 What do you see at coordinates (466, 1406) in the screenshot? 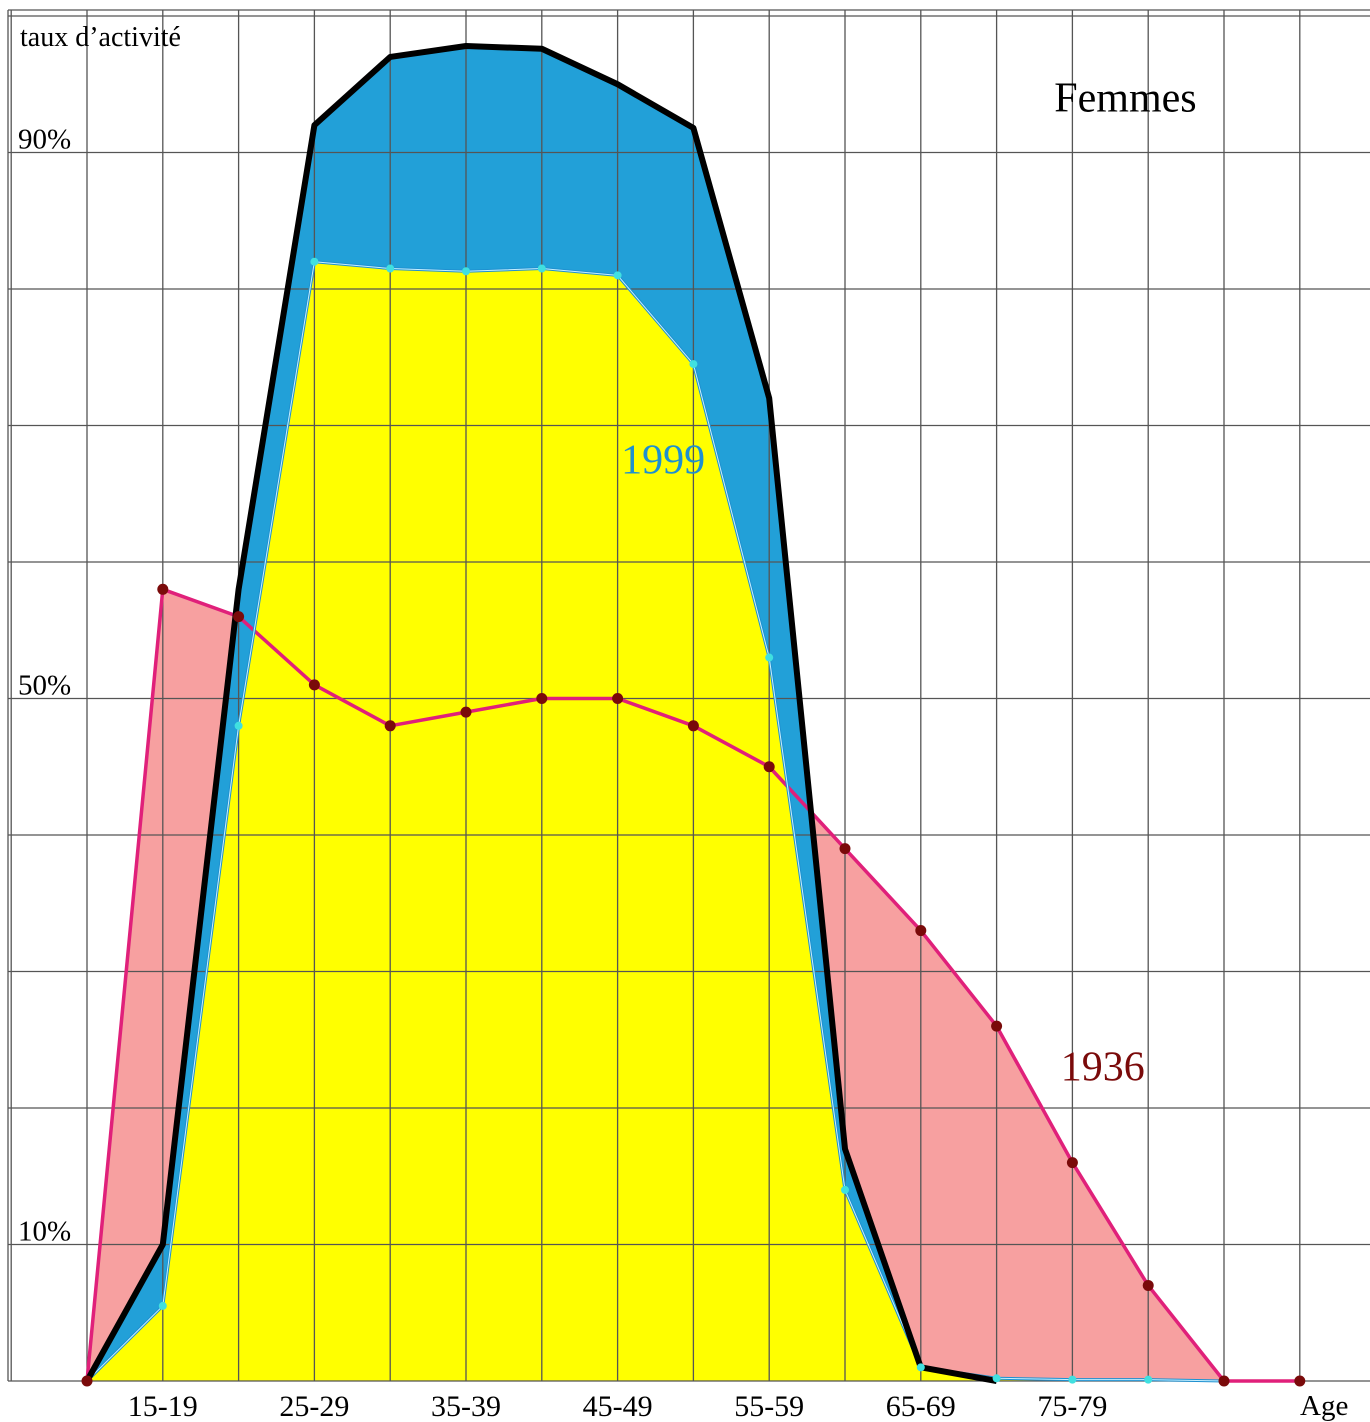
I see `x-tick-label: 35-39` at bounding box center [466, 1406].